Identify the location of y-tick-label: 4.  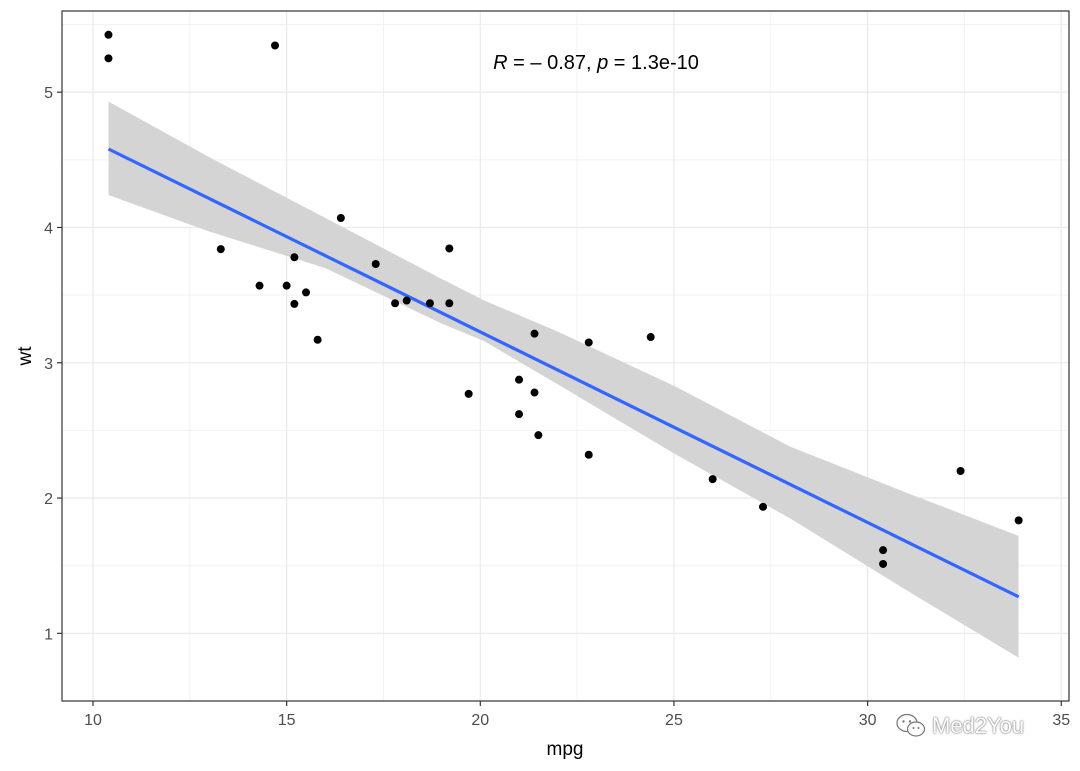
(48, 228).